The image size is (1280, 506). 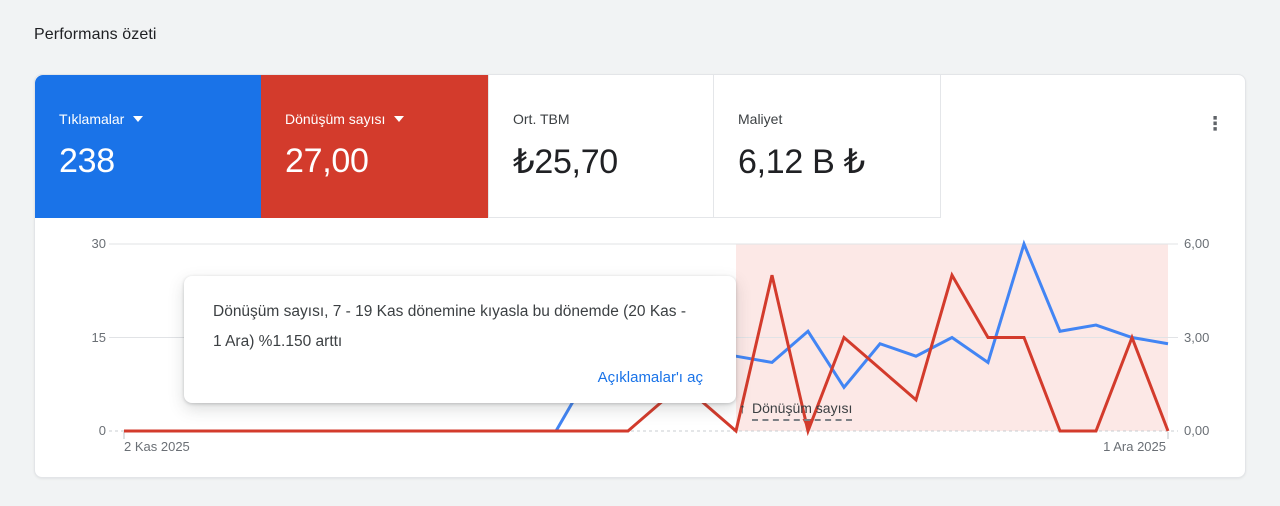 What do you see at coordinates (87, 161) in the screenshot?
I see `metric-value: 238` at bounding box center [87, 161].